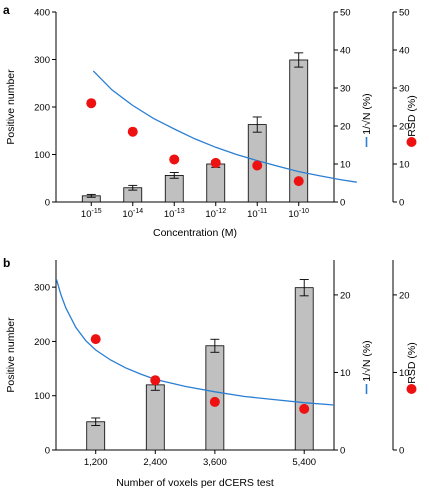 The height and width of the screenshot is (494, 429). I want to click on x-tick-label: 10-14, so click(132, 214).